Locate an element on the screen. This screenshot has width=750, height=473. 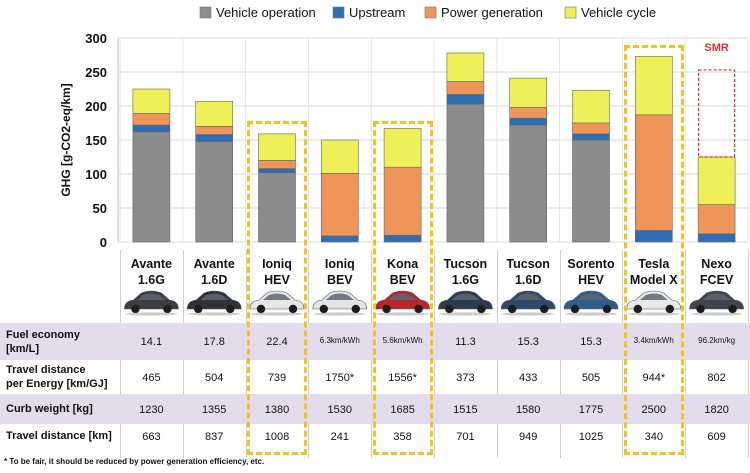
row-label: Curb weight [kg] is located at coordinates (49, 409).